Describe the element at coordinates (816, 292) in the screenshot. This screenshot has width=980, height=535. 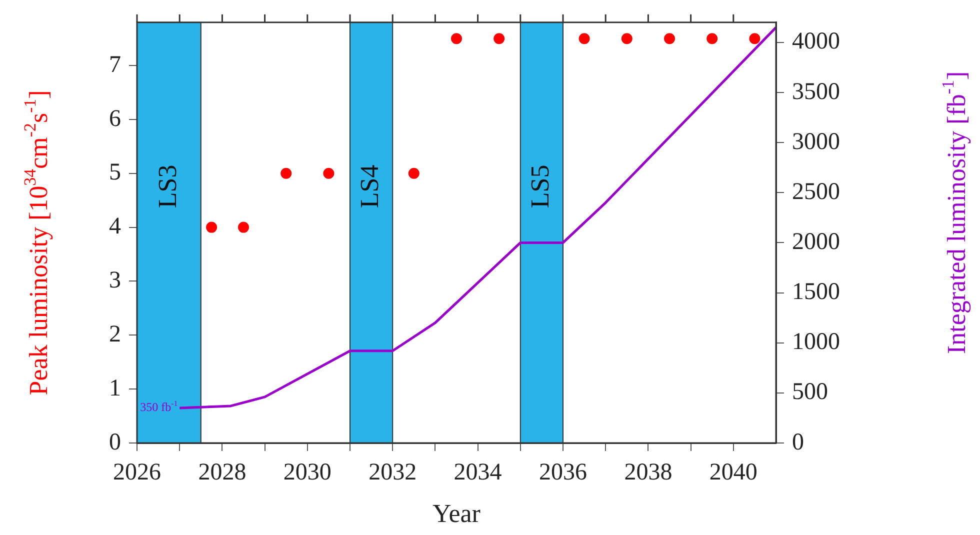
I see `y2-tick-label: 1500` at that location.